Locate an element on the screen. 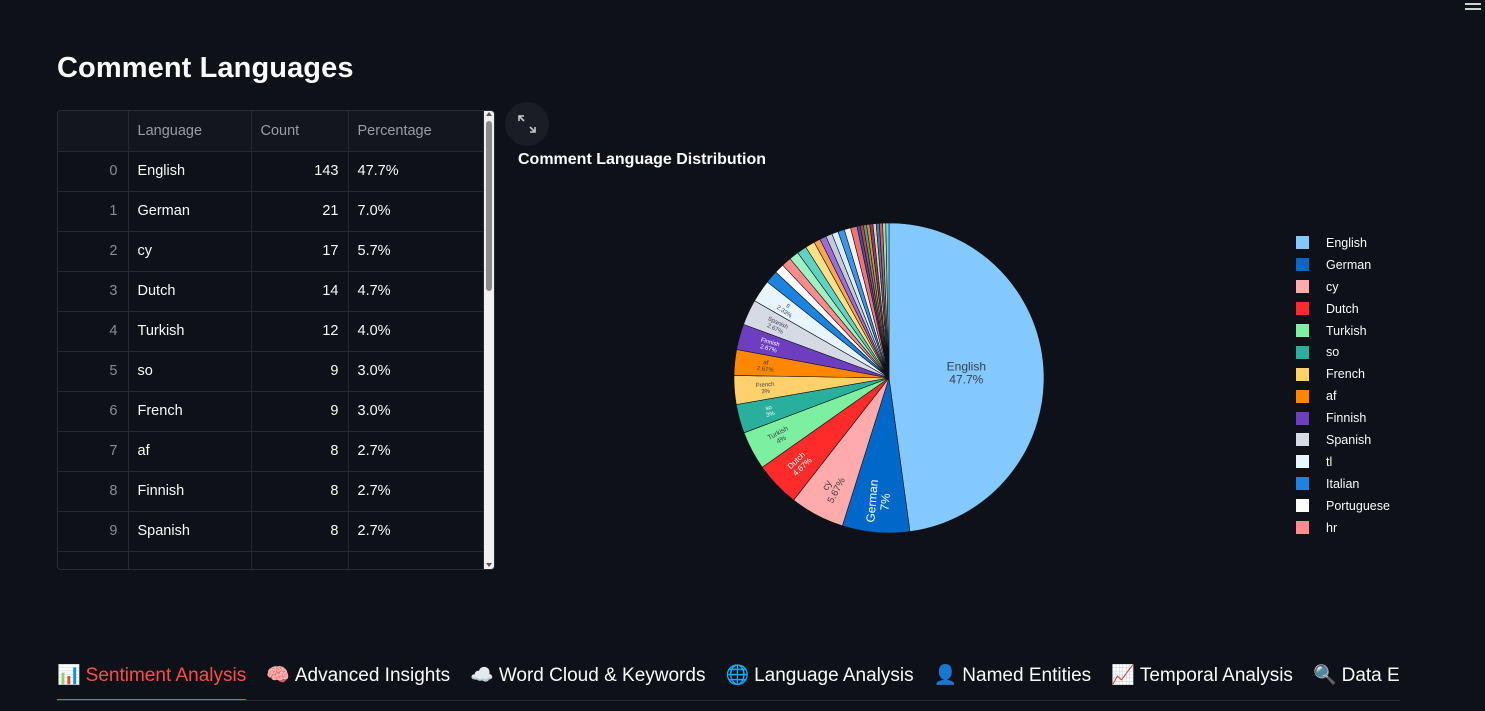 Image resolution: width=1485 pixels, height=711 pixels. slice-label: English 47.7% is located at coordinates (966, 372).